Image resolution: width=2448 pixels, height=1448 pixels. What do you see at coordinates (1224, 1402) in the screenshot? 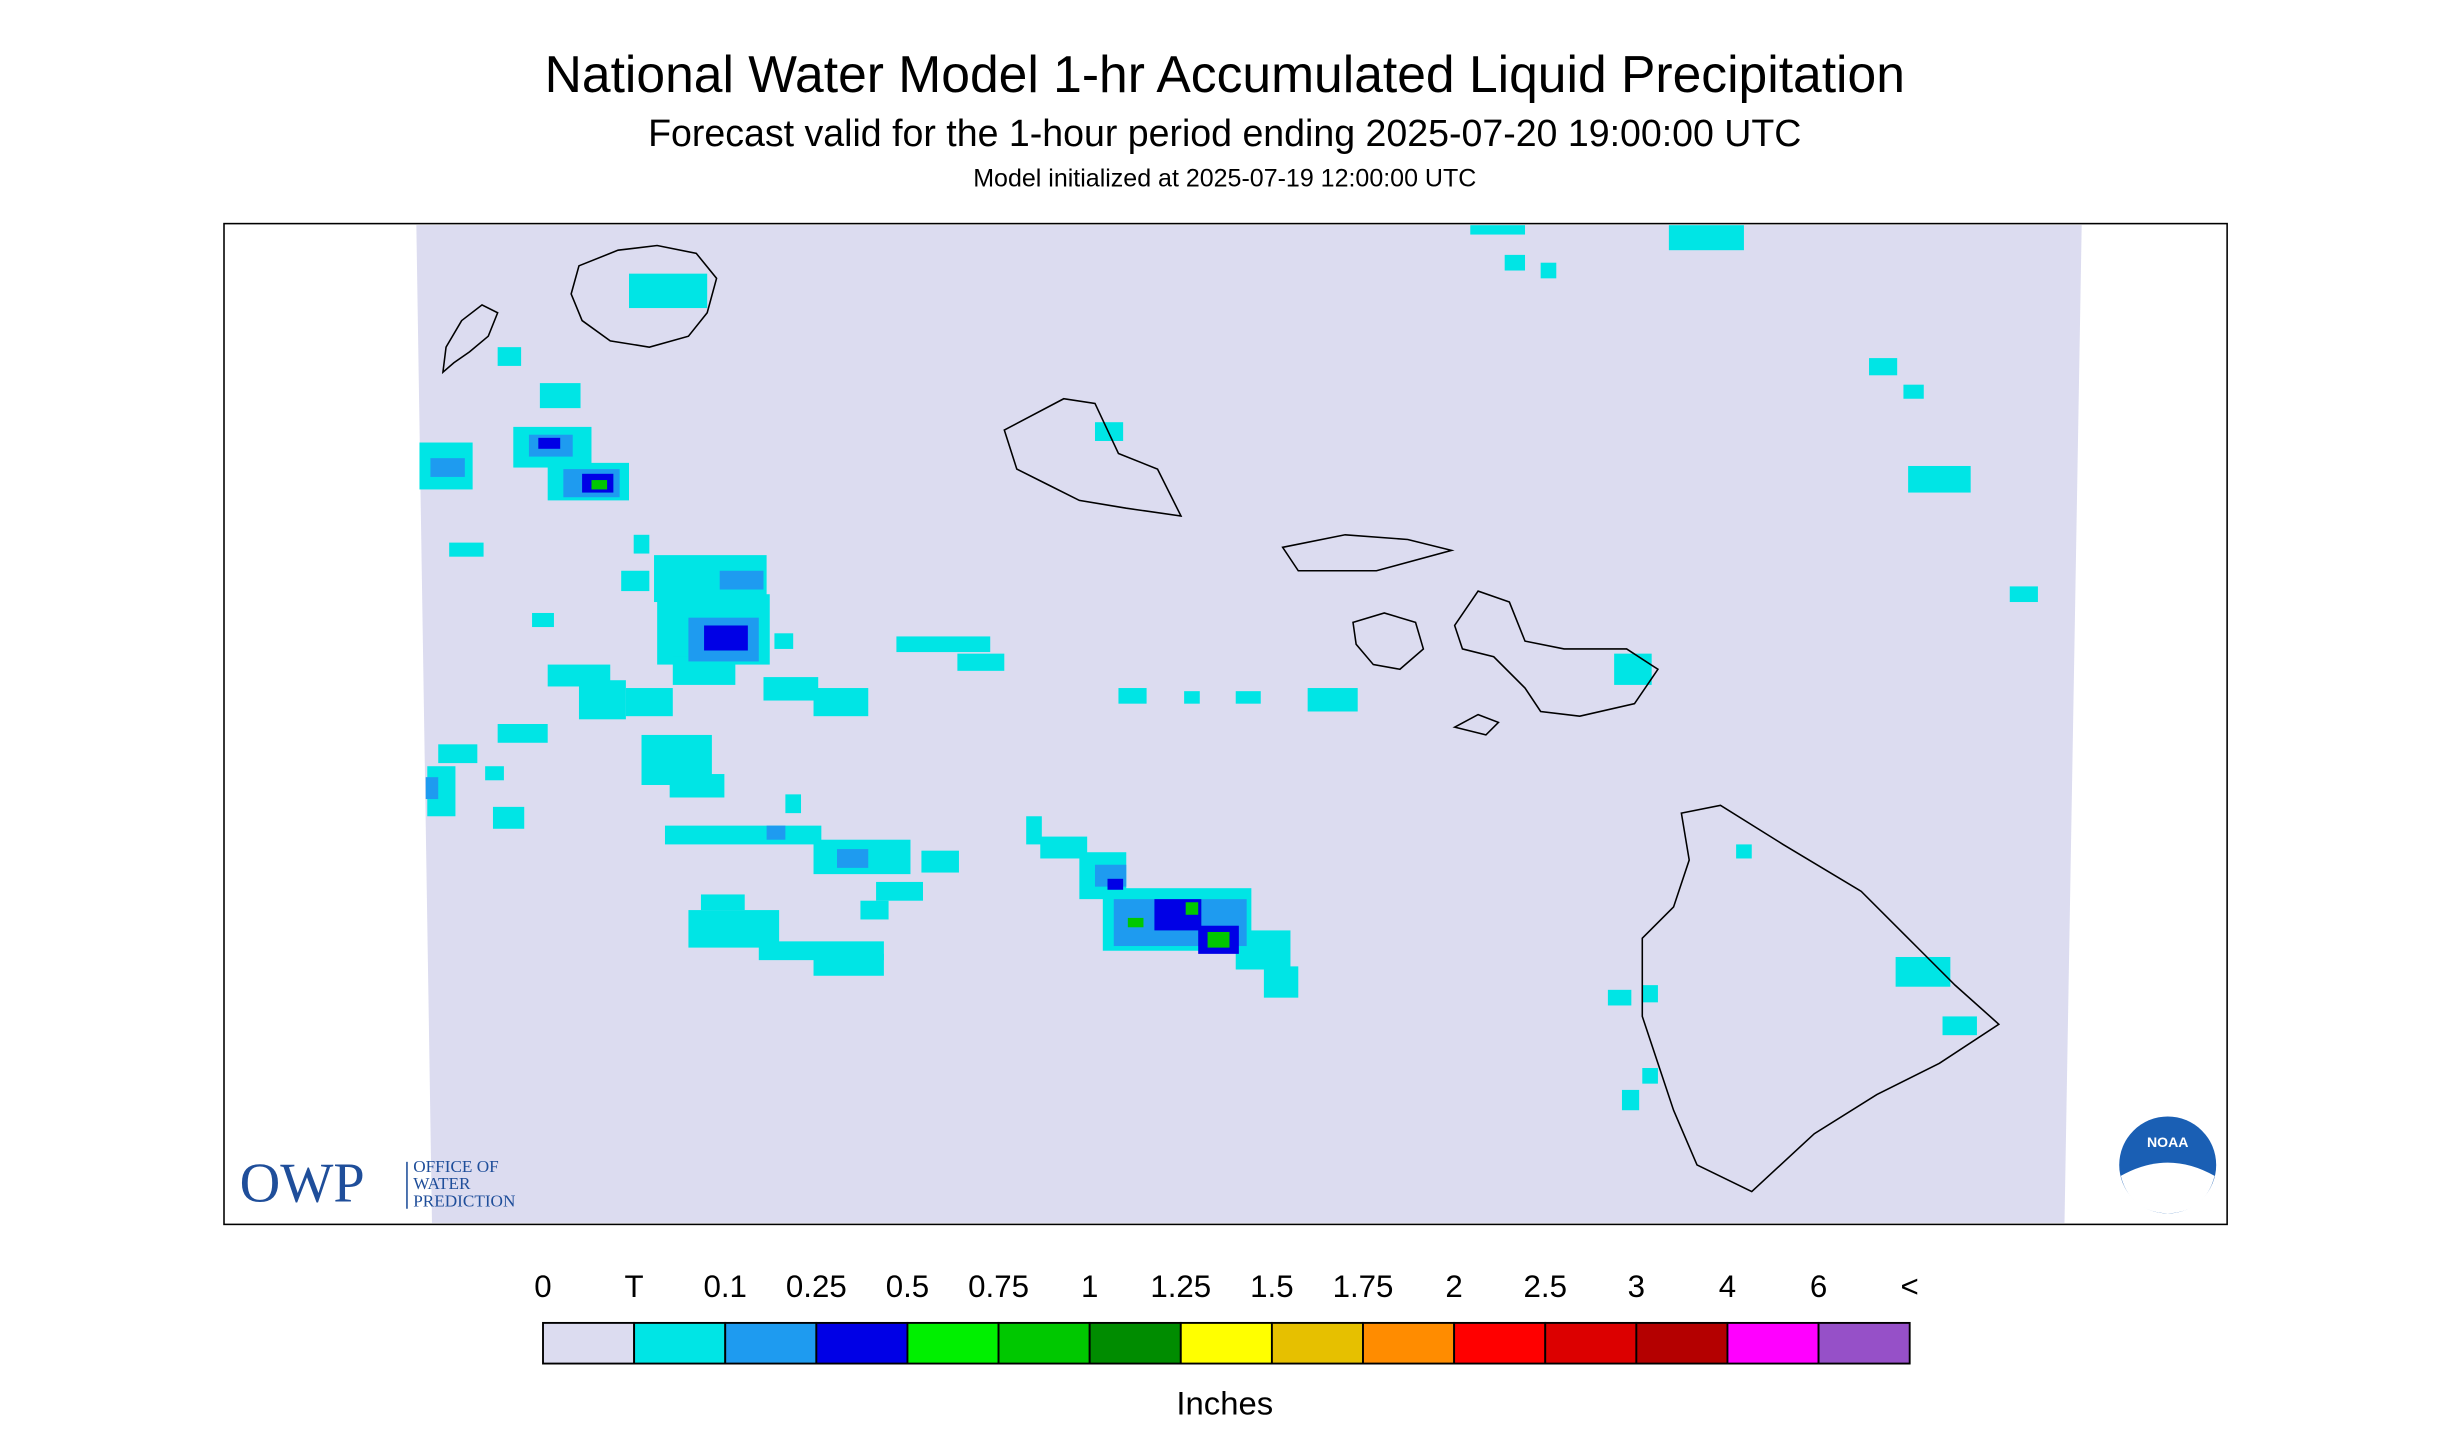
I see `legend-unit: Inches` at bounding box center [1224, 1402].